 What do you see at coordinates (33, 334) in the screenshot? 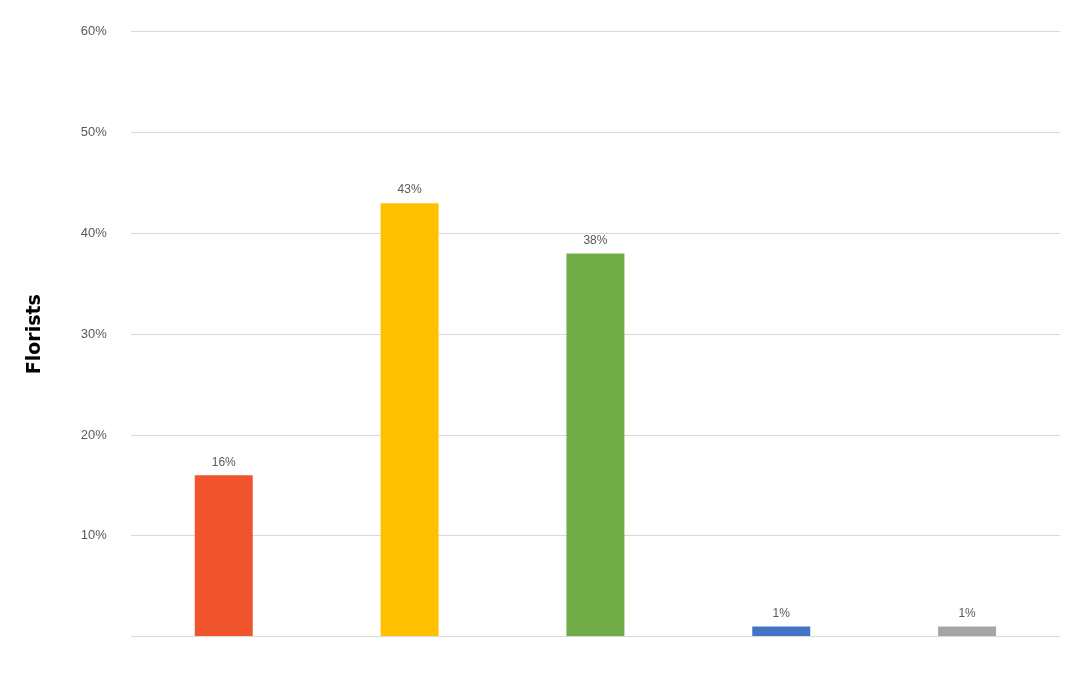
I see `y-axis-title: Florists` at bounding box center [33, 334].